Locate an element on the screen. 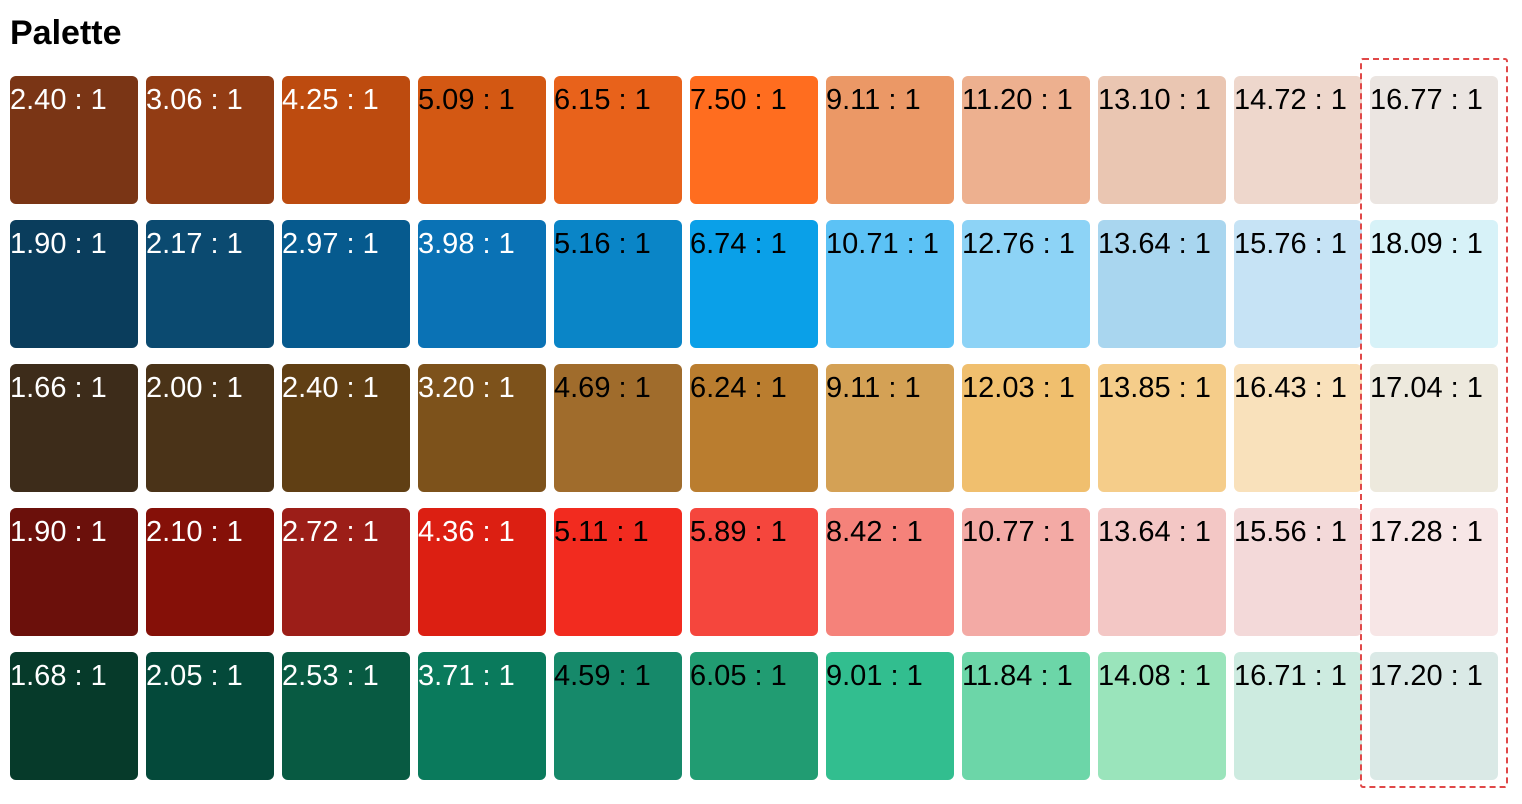  swatch: 6.05 : 1 is located at coordinates (754, 716).